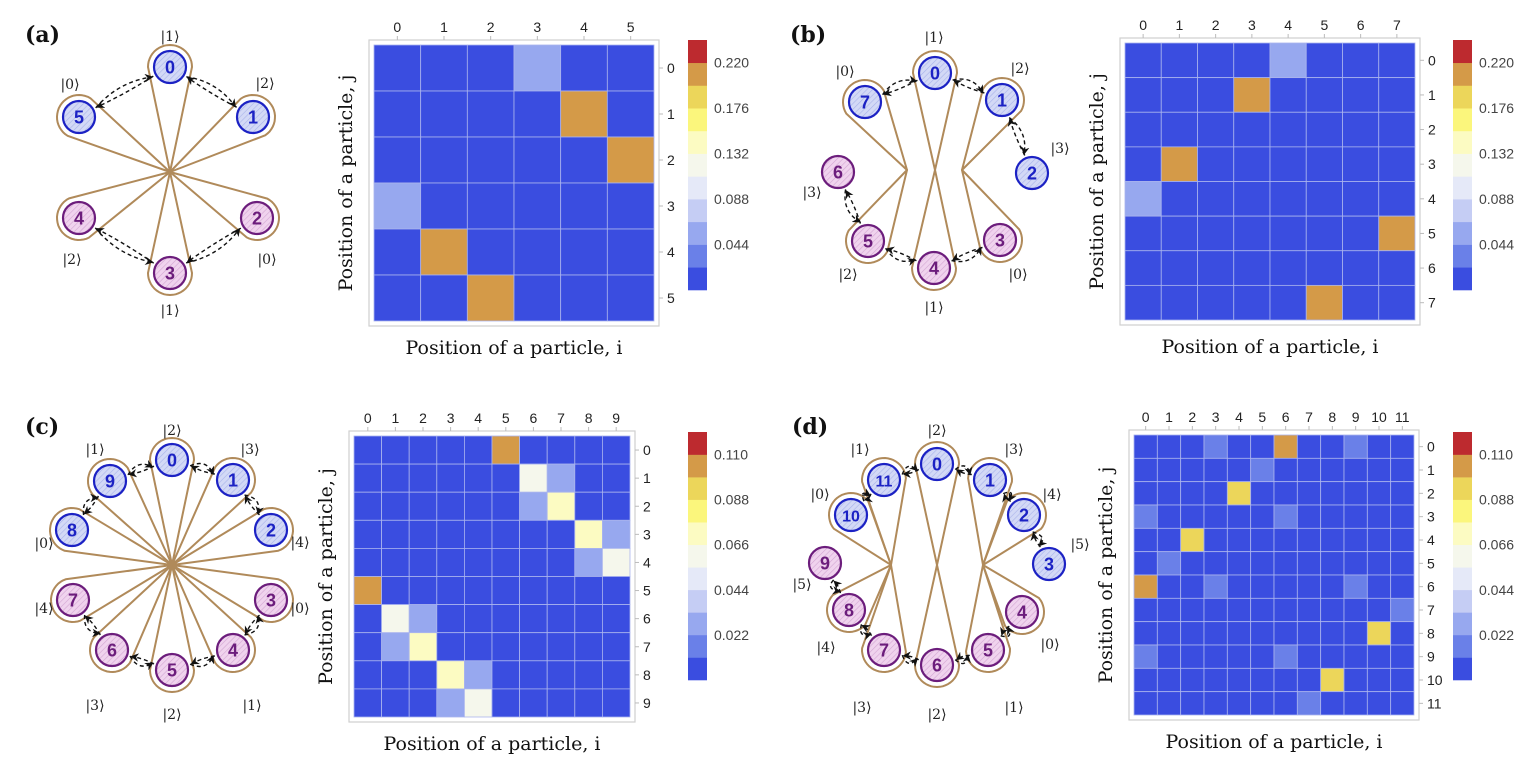 Image resolution: width=1537 pixels, height=771 pixels. Describe the element at coordinates (1496, 154) in the screenshot. I see `colorbar-tick-label: 0.132` at that location.